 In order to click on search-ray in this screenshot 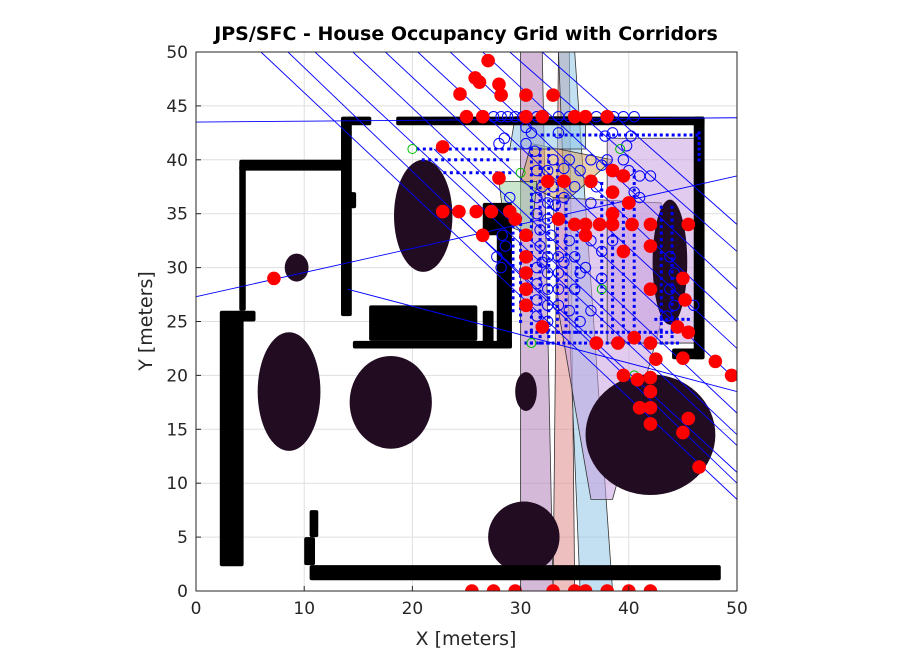, I will do `click(639, 138)`.